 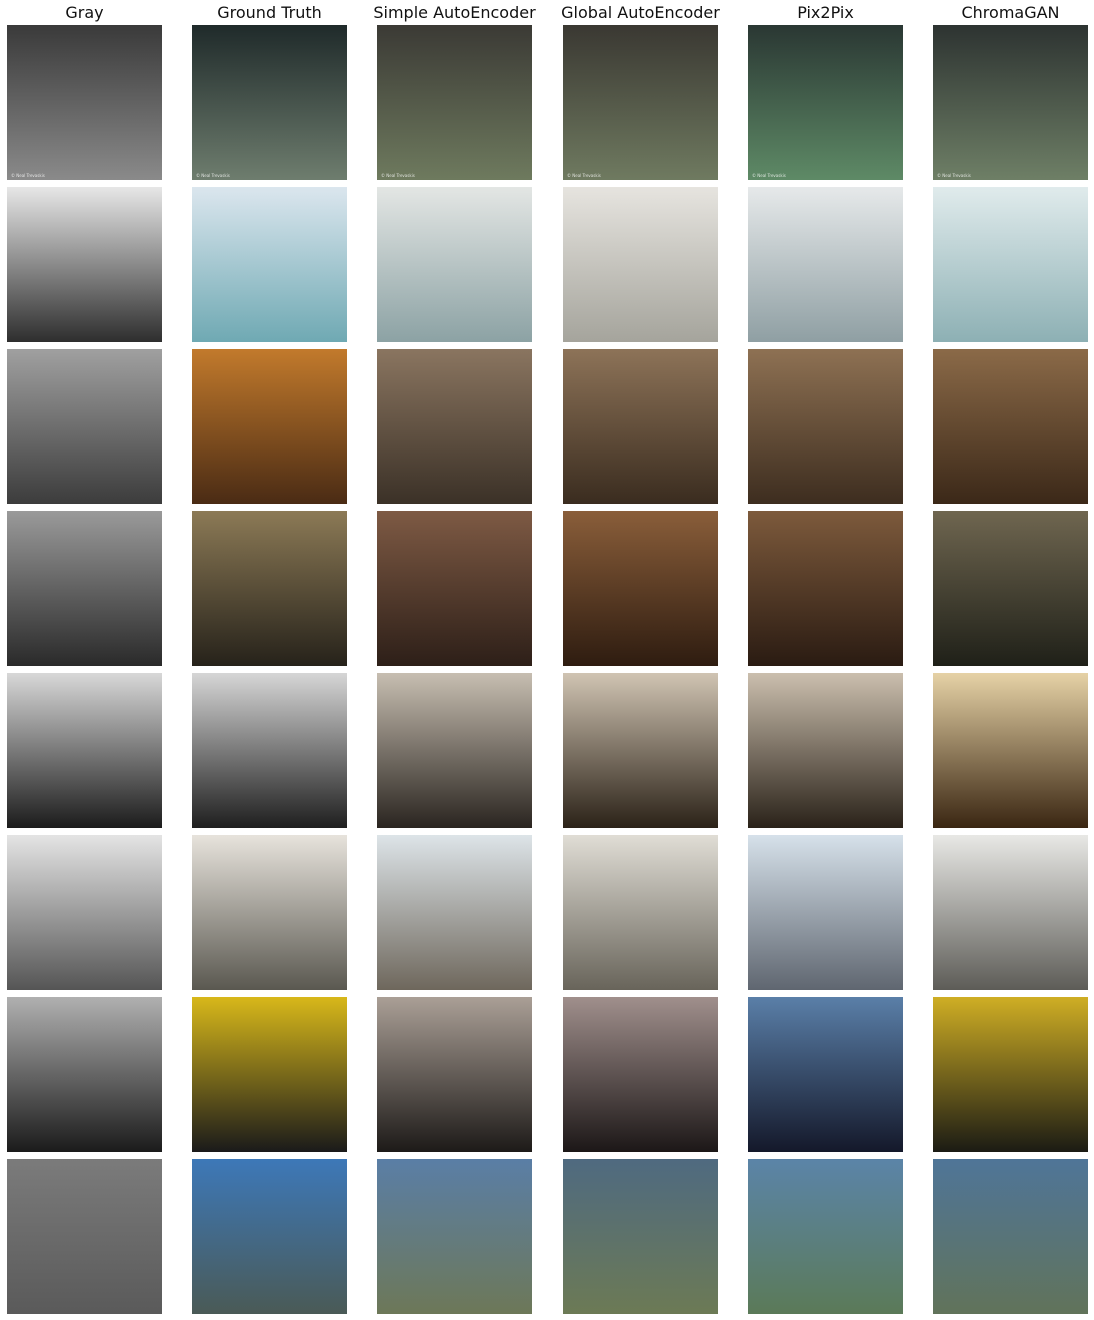 What do you see at coordinates (269, 264) in the screenshot?
I see `image-hot-tub-landscape-gt` at bounding box center [269, 264].